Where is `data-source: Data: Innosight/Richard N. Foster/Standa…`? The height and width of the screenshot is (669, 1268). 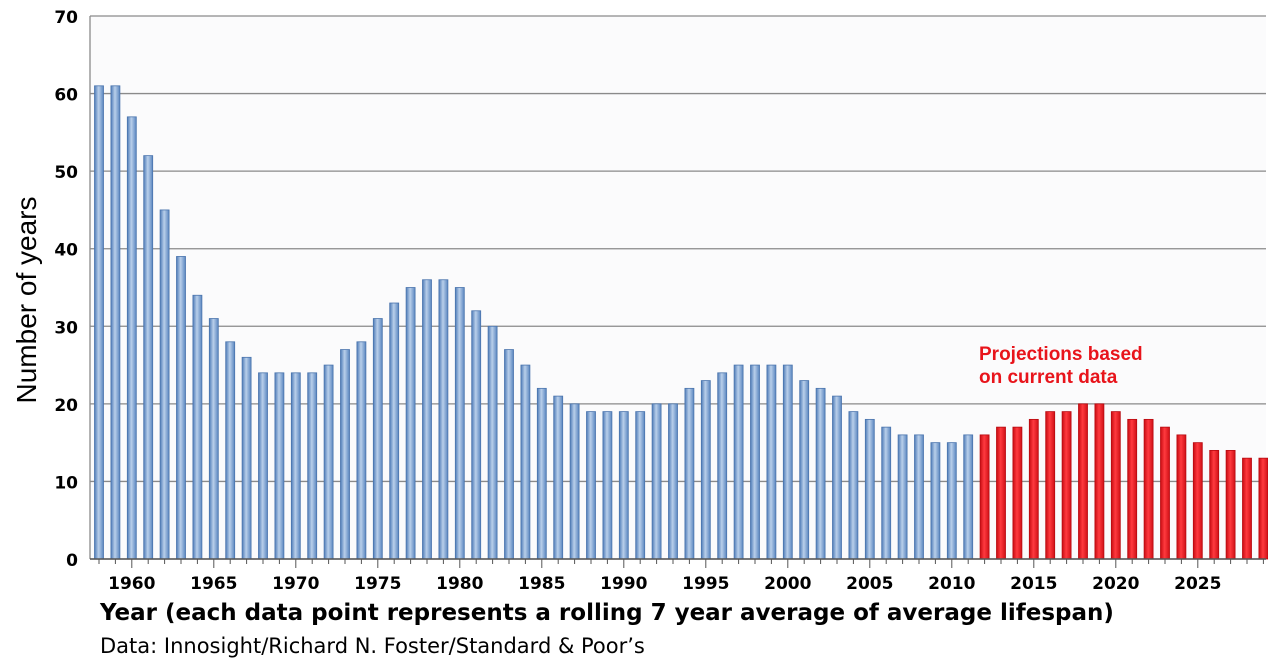
data-source: Data: Innosight/Richard N. Foster/Standa… is located at coordinates (372, 646).